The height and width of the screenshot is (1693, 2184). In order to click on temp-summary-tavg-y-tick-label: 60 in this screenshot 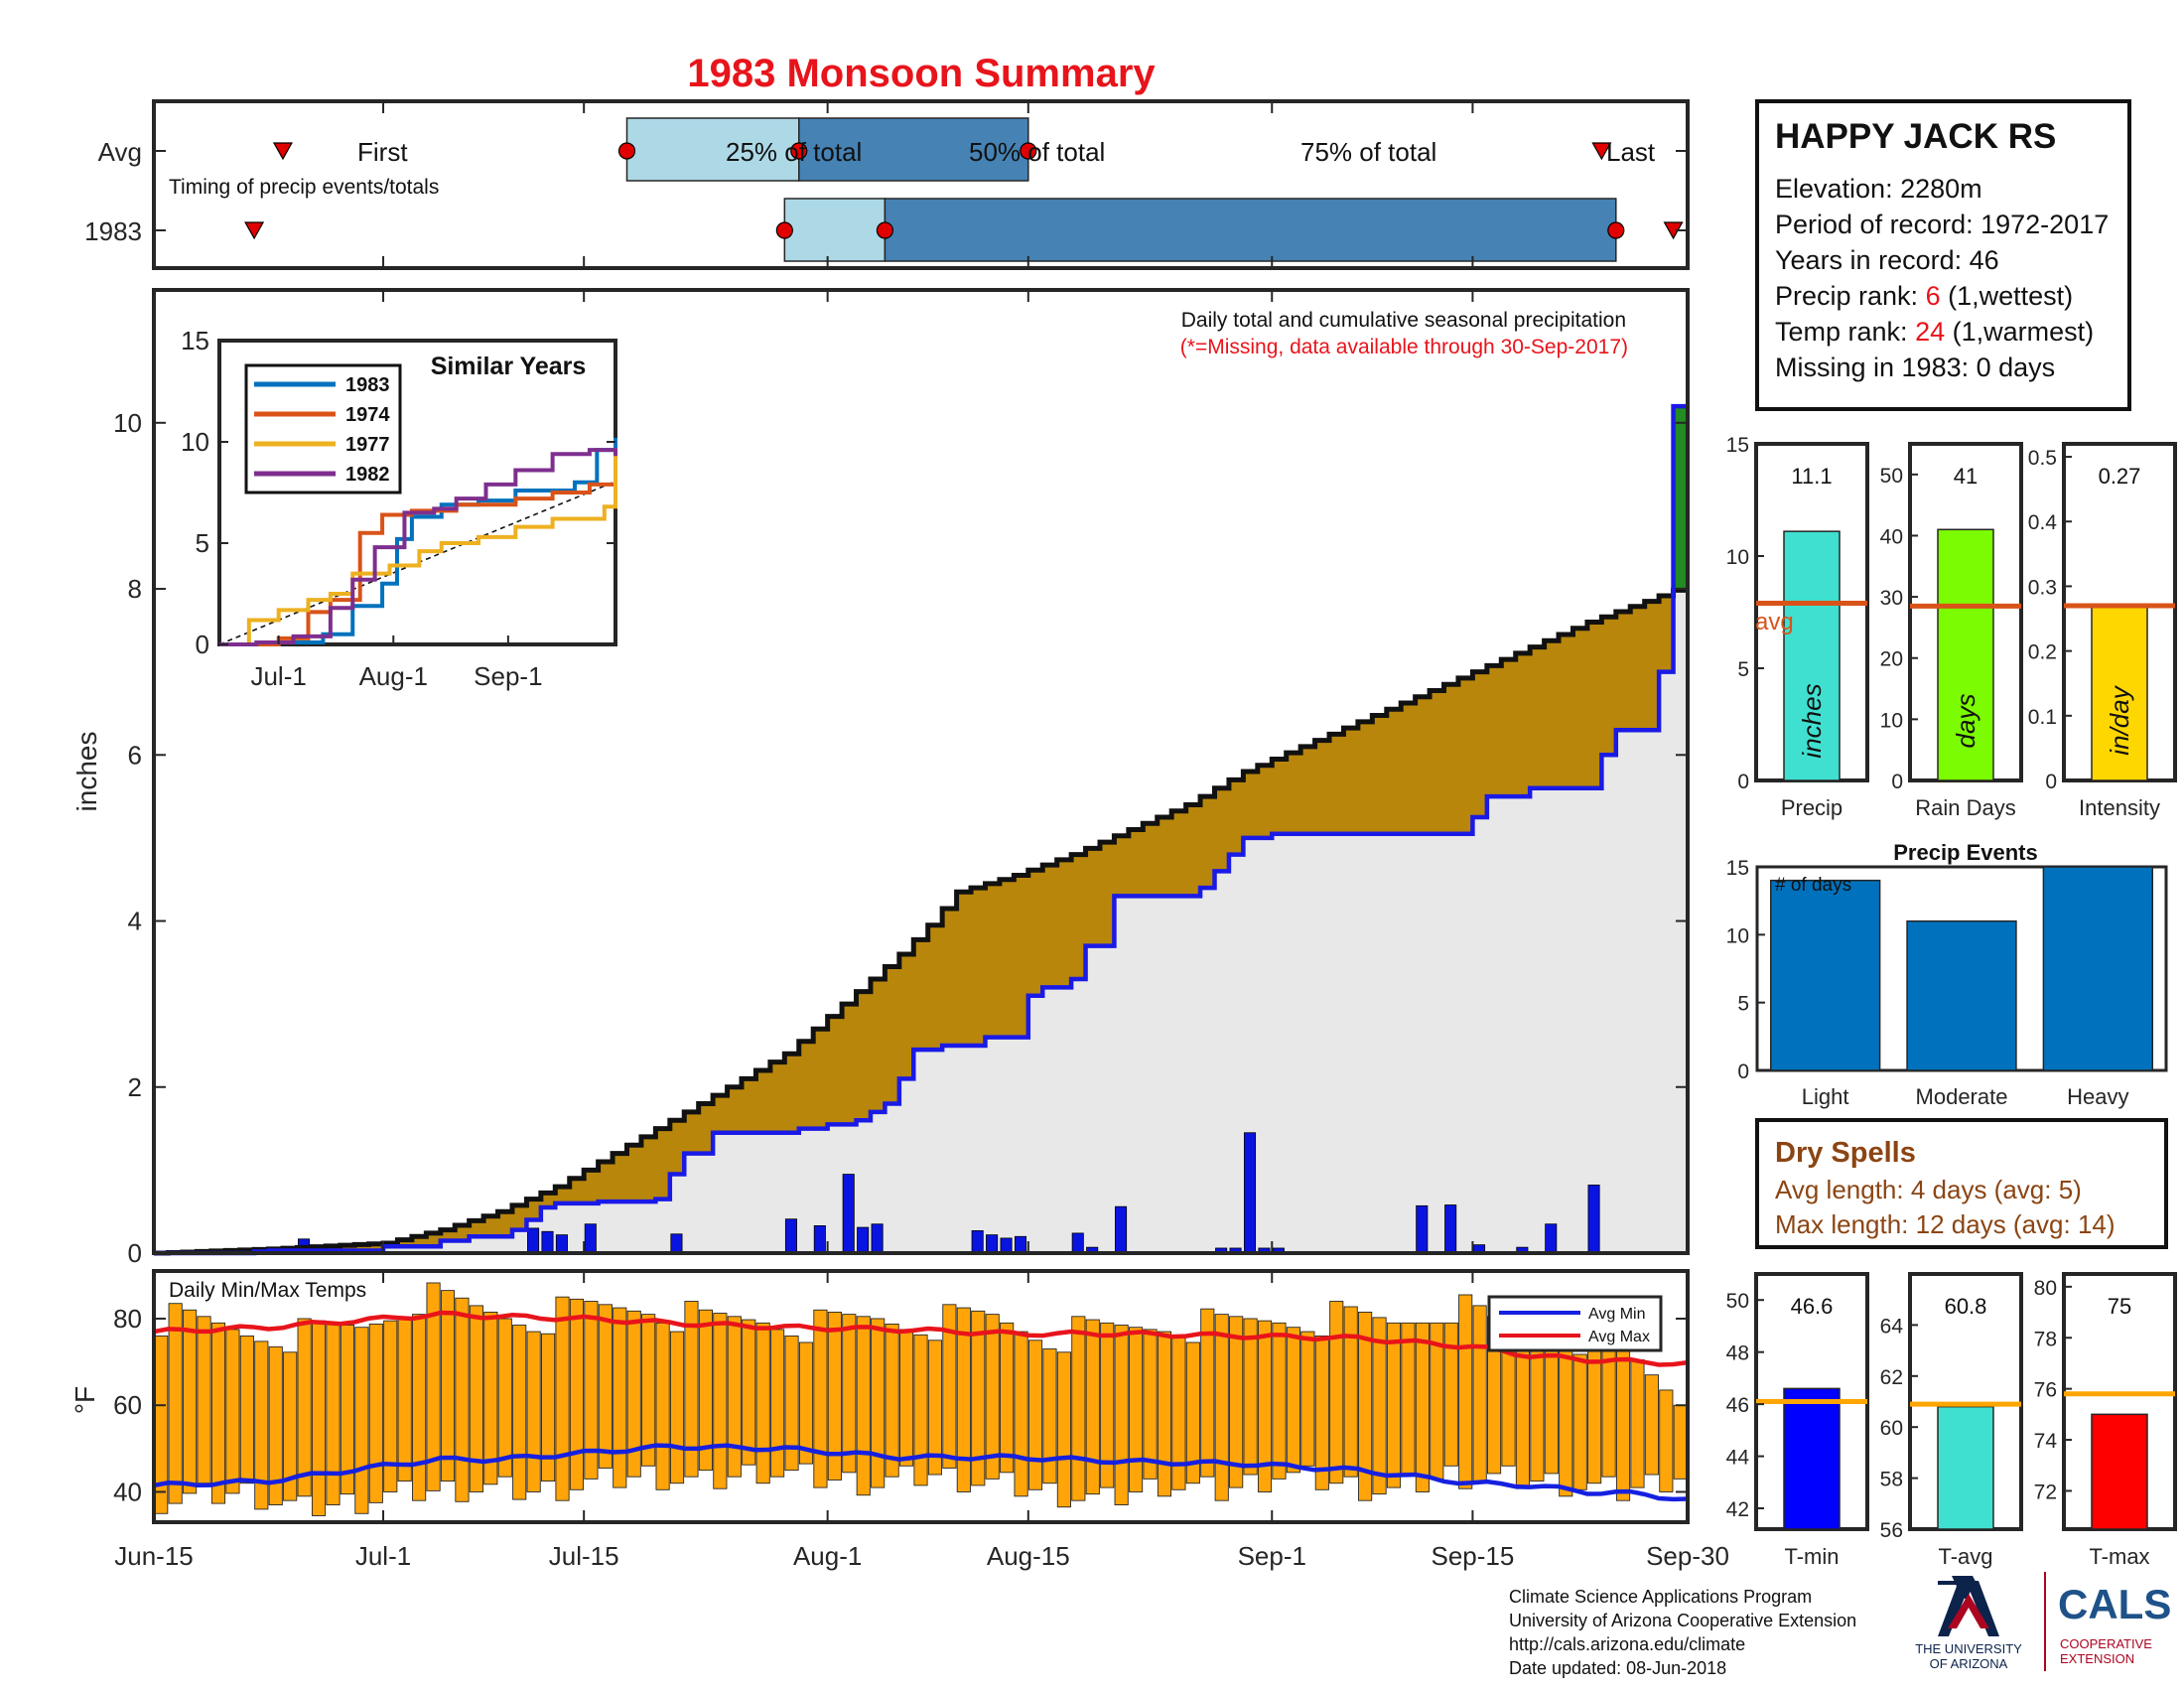, I will do `click(1891, 1429)`.